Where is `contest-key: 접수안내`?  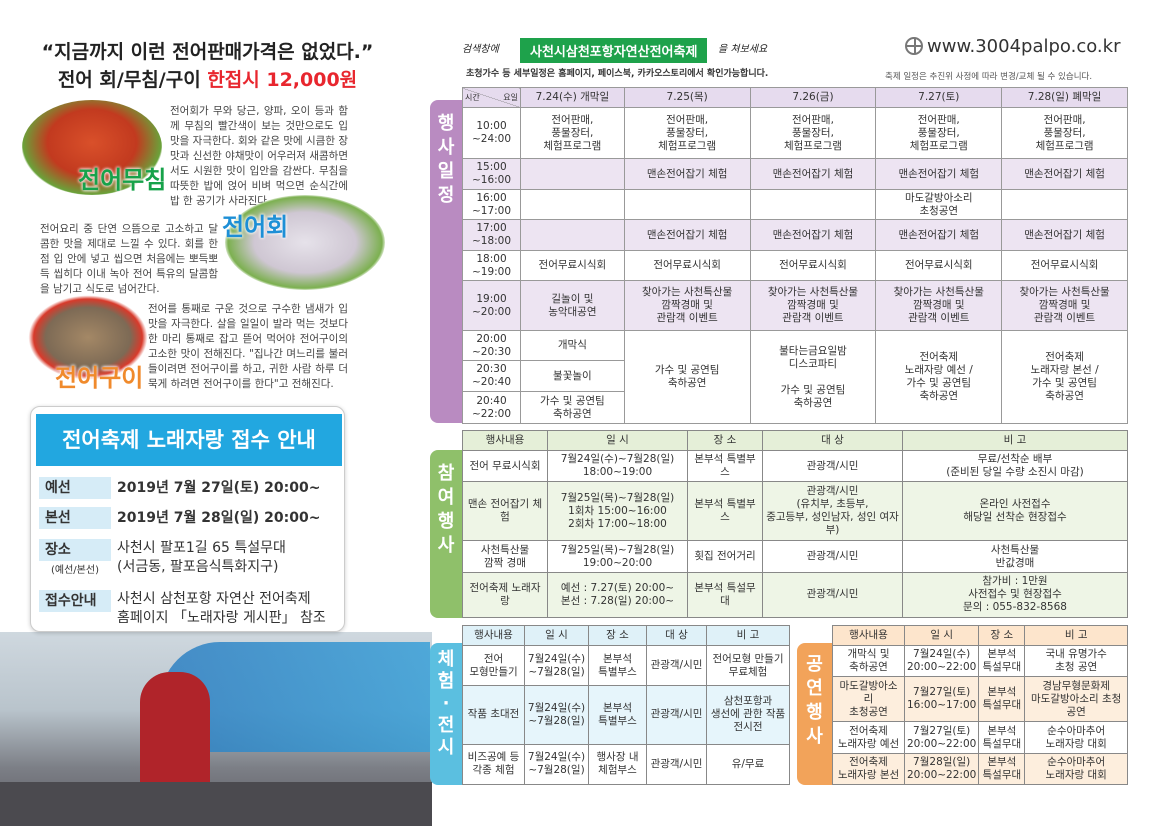
contest-key: 접수안내 is located at coordinates (75, 601).